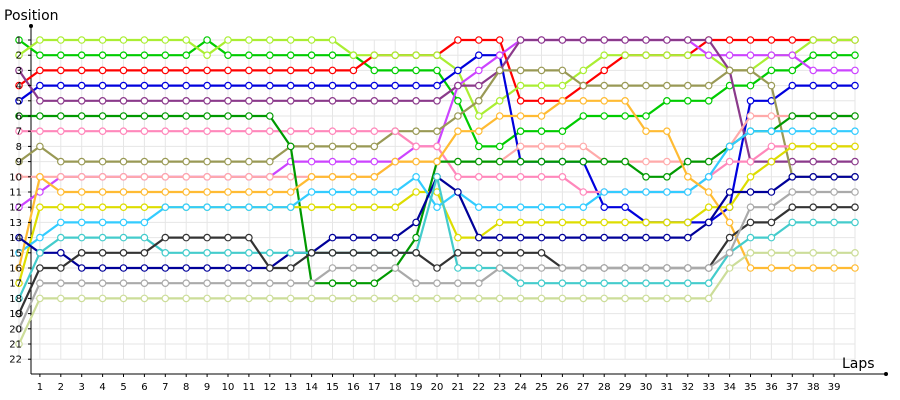 The width and height of the screenshot is (900, 400). Describe the element at coordinates (813, 387) in the screenshot. I see `x-tick-label: 38` at that location.